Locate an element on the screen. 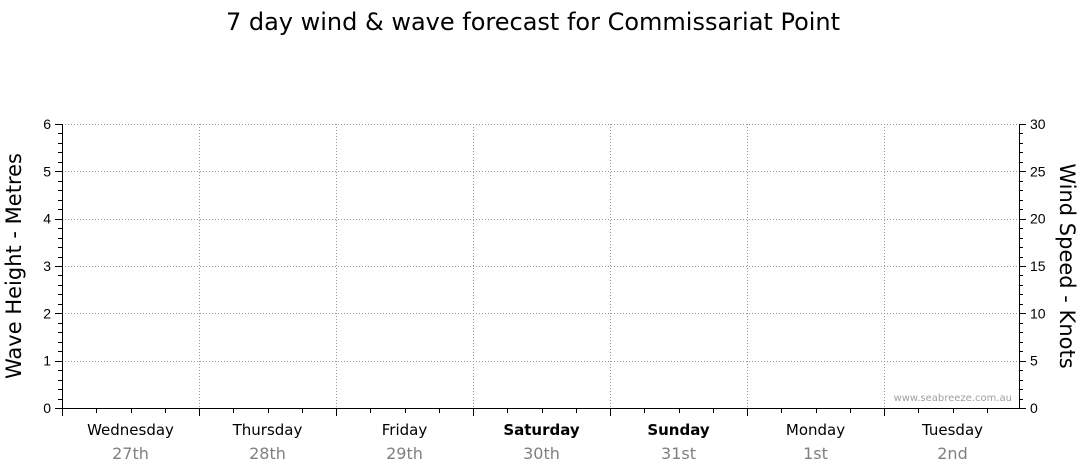  date-label: 2nd is located at coordinates (952, 453).